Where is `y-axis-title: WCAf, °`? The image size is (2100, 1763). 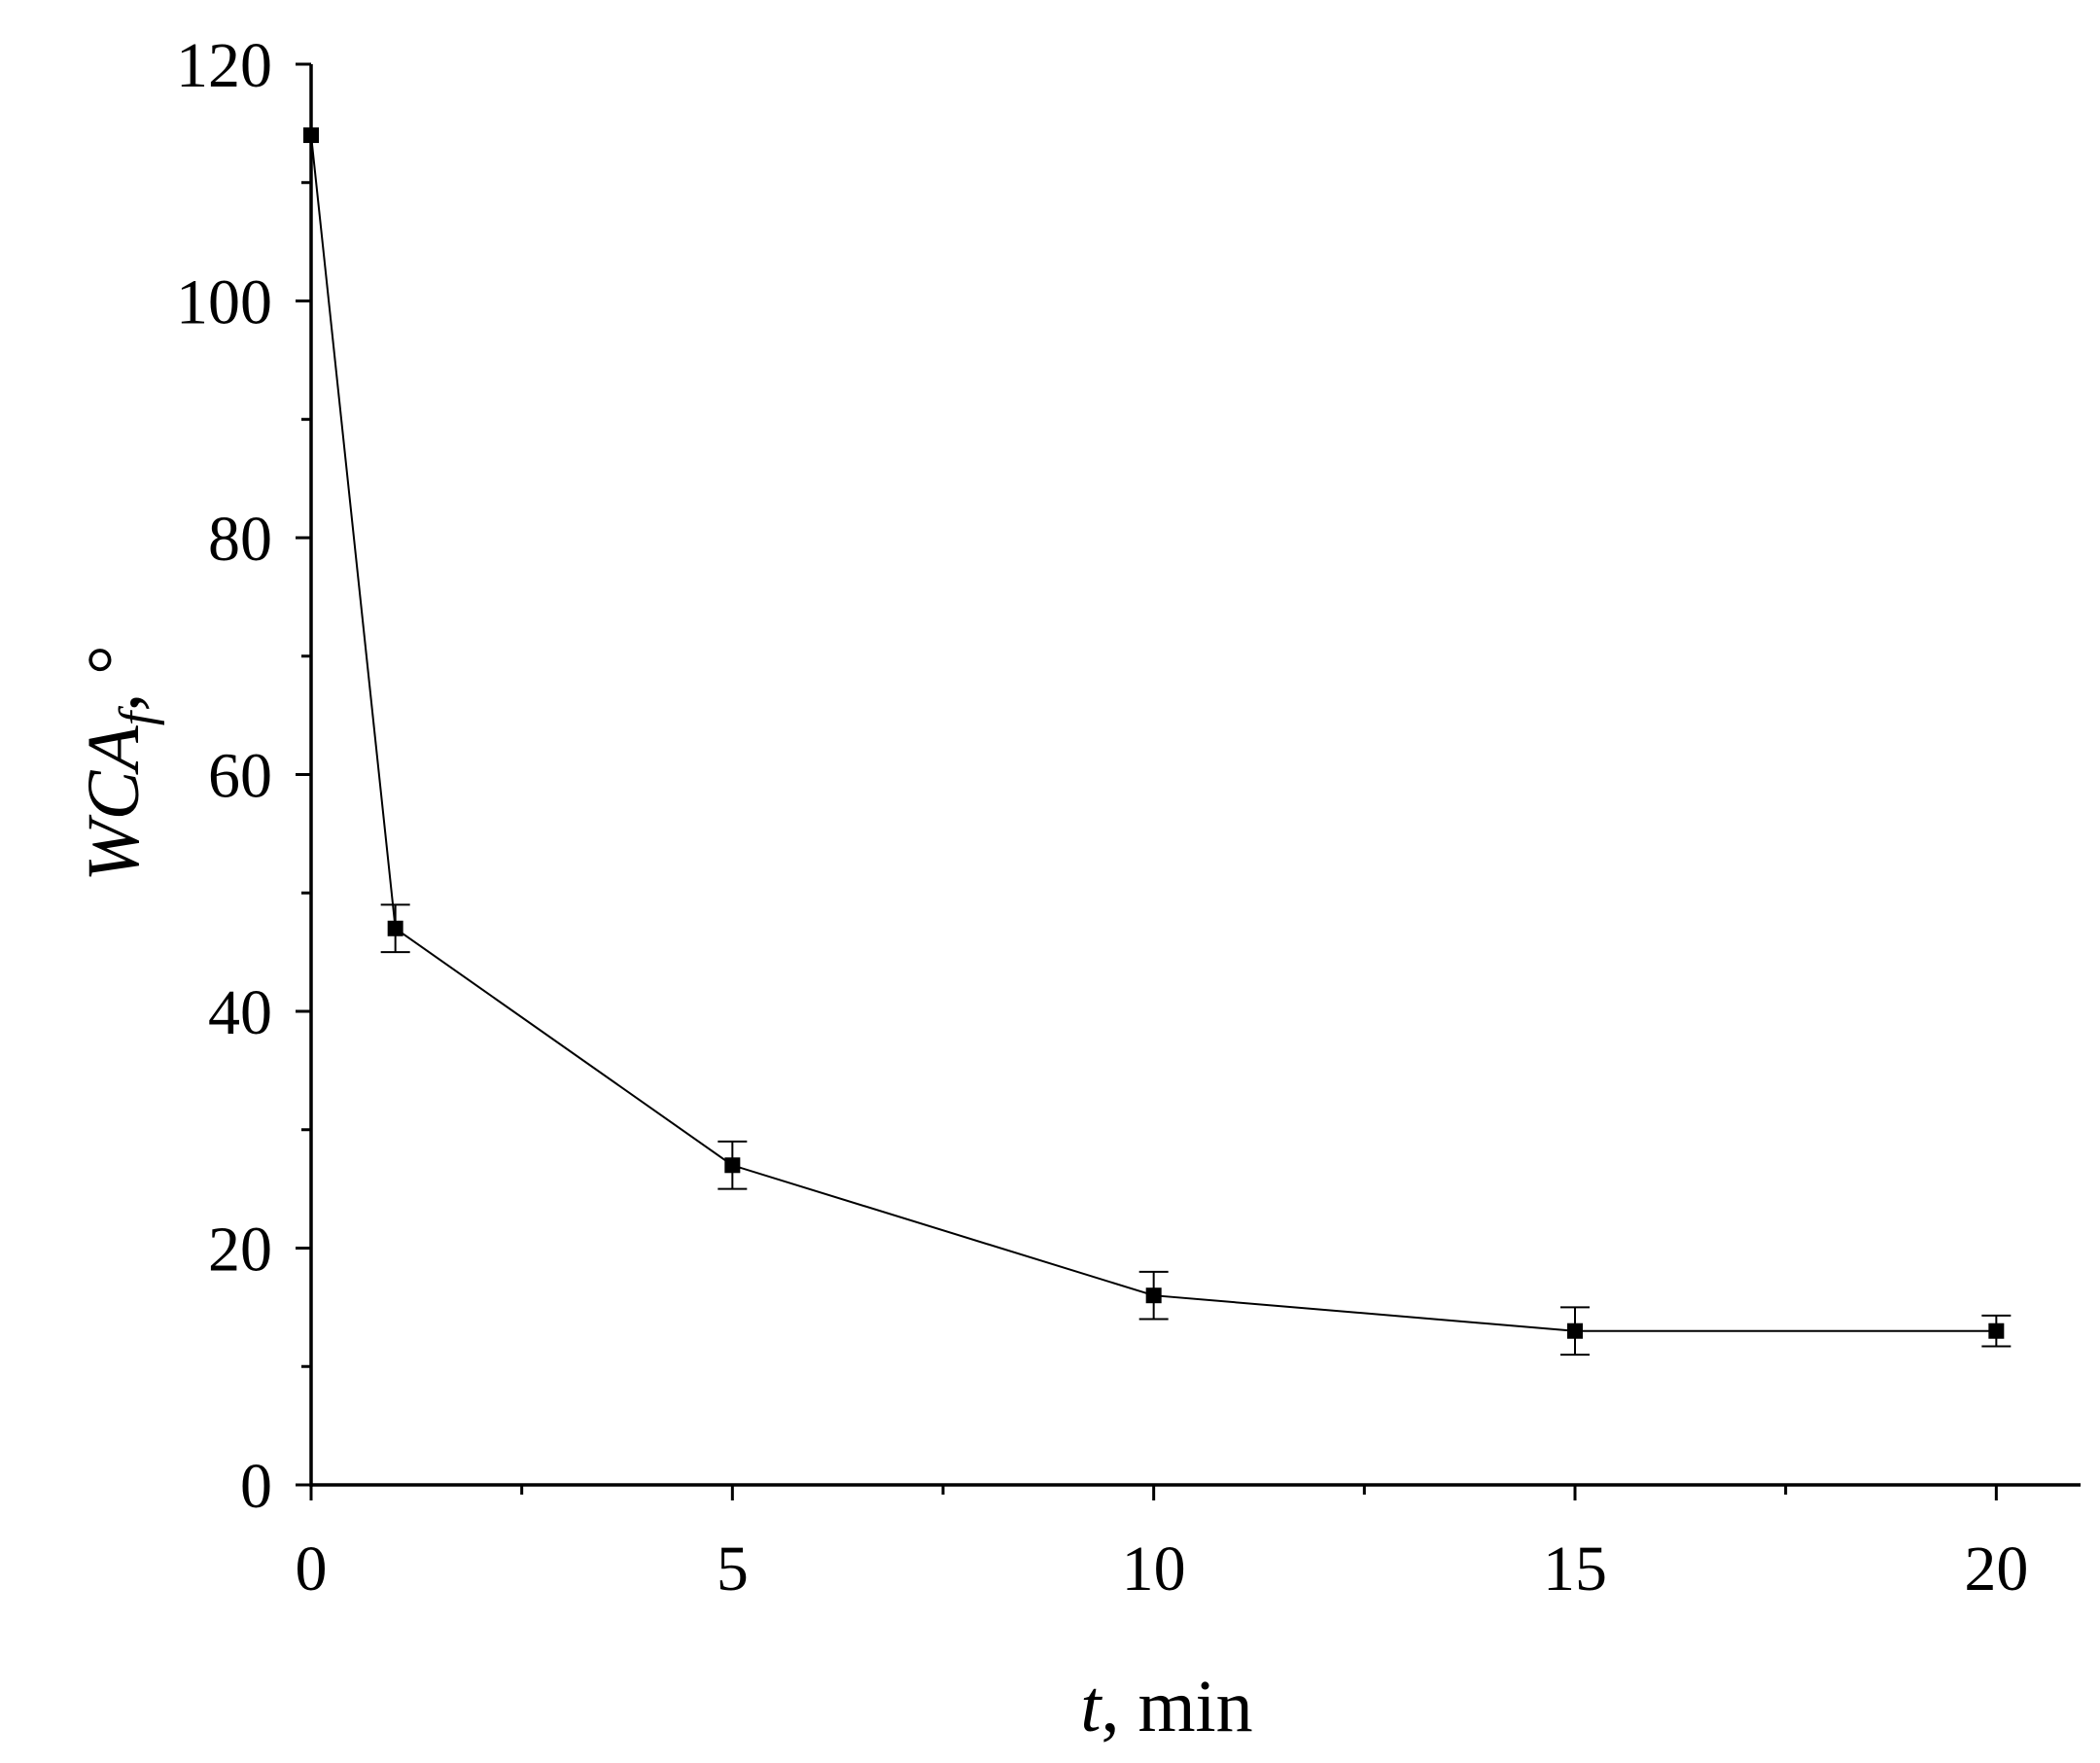
y-axis-title: WCAf, ° is located at coordinates (119, 763).